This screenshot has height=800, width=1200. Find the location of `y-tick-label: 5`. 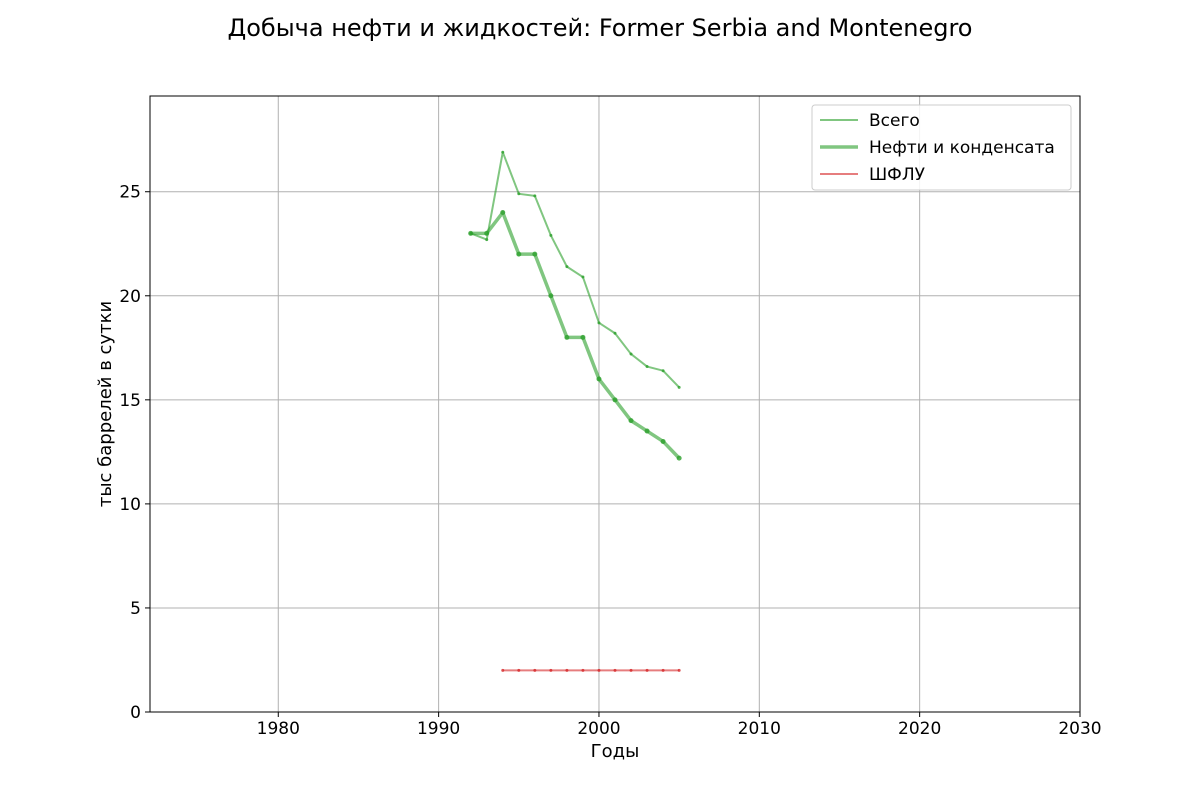

y-tick-label: 5 is located at coordinates (135, 609).